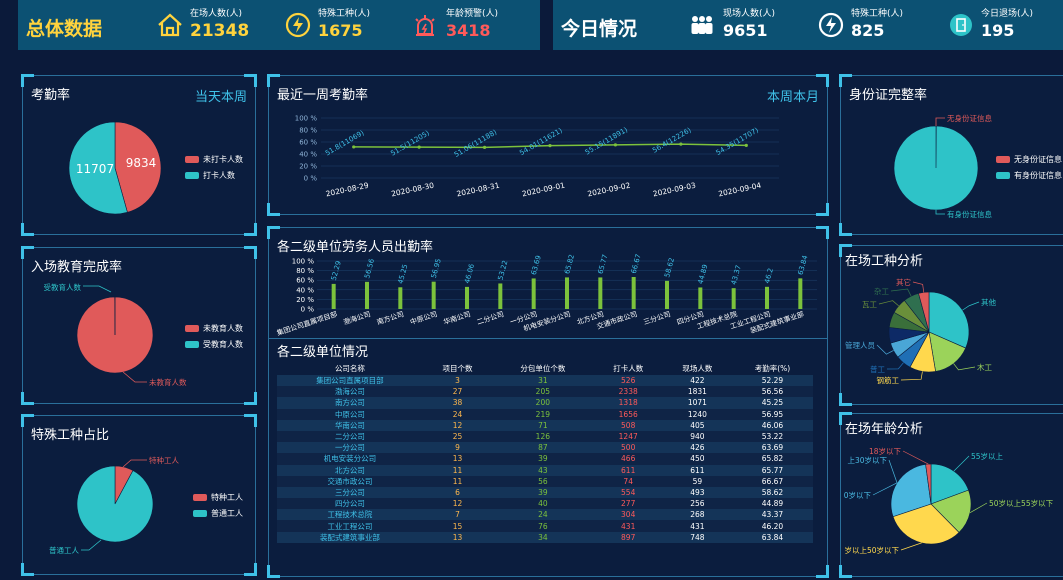 This screenshot has width=1063, height=580. Describe the element at coordinates (987, 456) in the screenshot. I see `callout-label: 55岁以上` at that location.